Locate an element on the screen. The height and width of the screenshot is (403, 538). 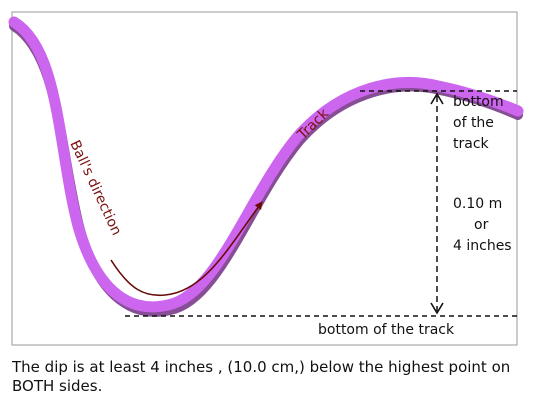
distance-imperial: 4 inches is located at coordinates (482, 246).